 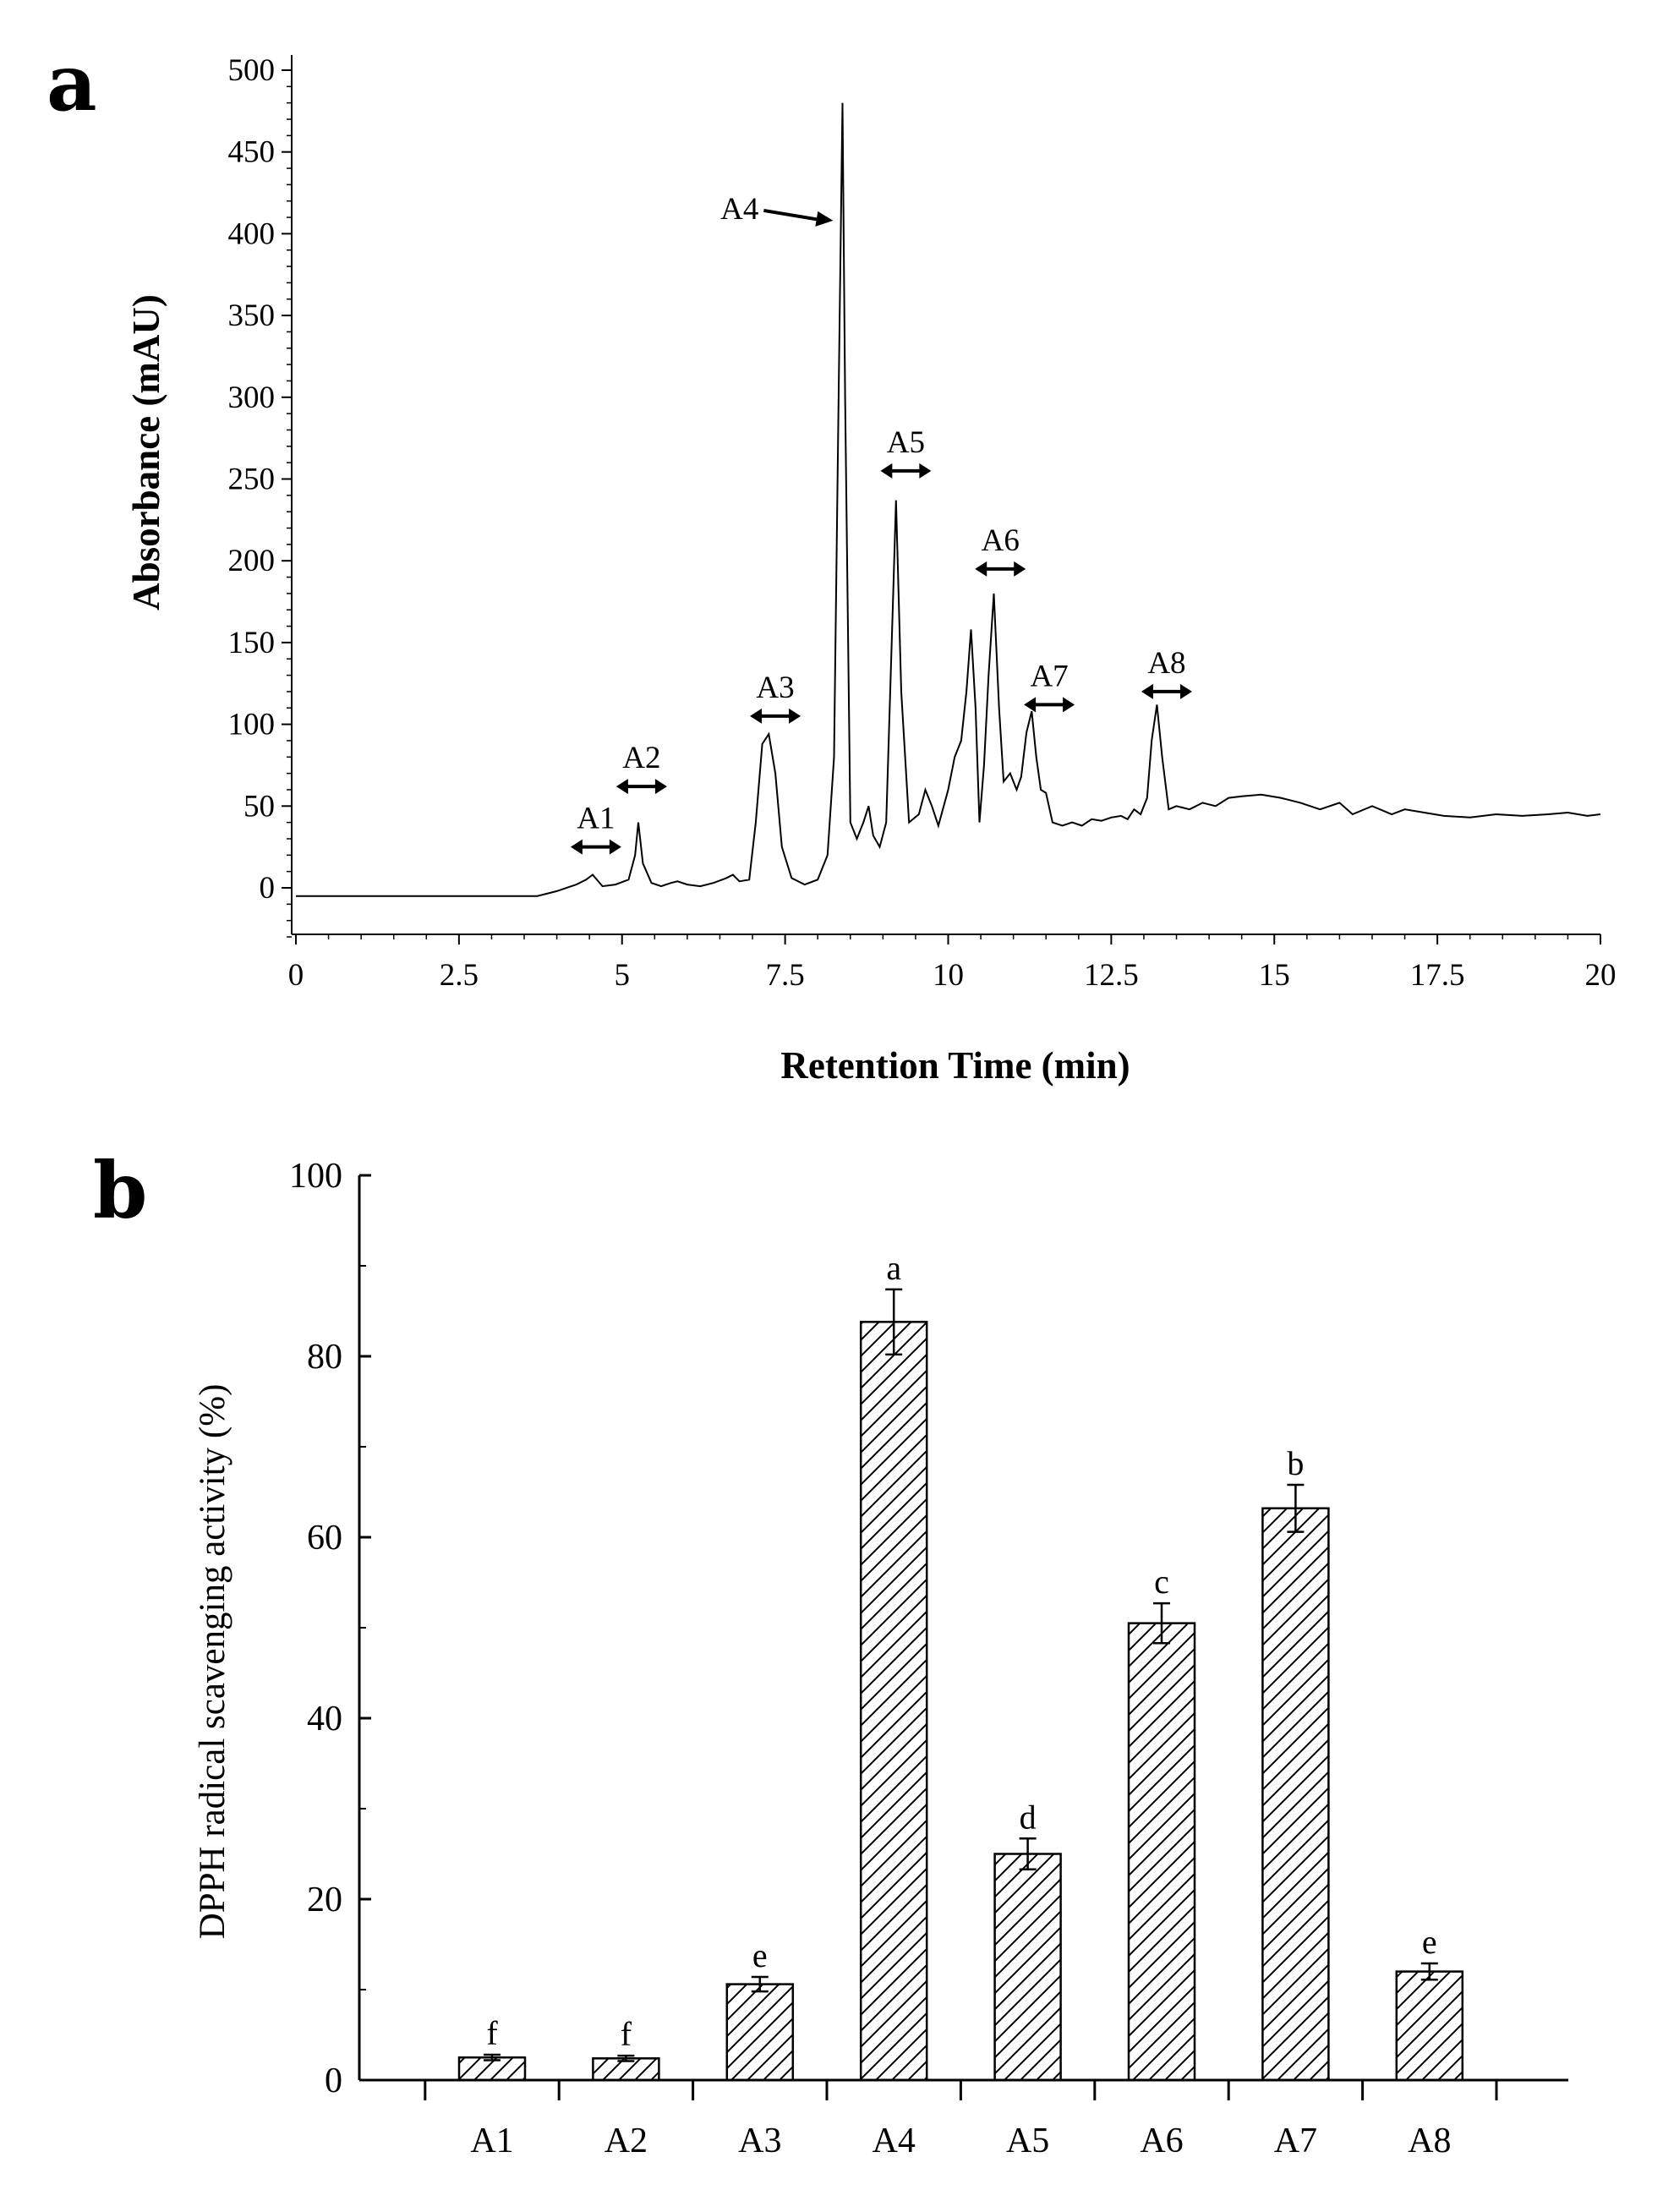 I want to click on significance-letter: b, so click(x=1296, y=1463).